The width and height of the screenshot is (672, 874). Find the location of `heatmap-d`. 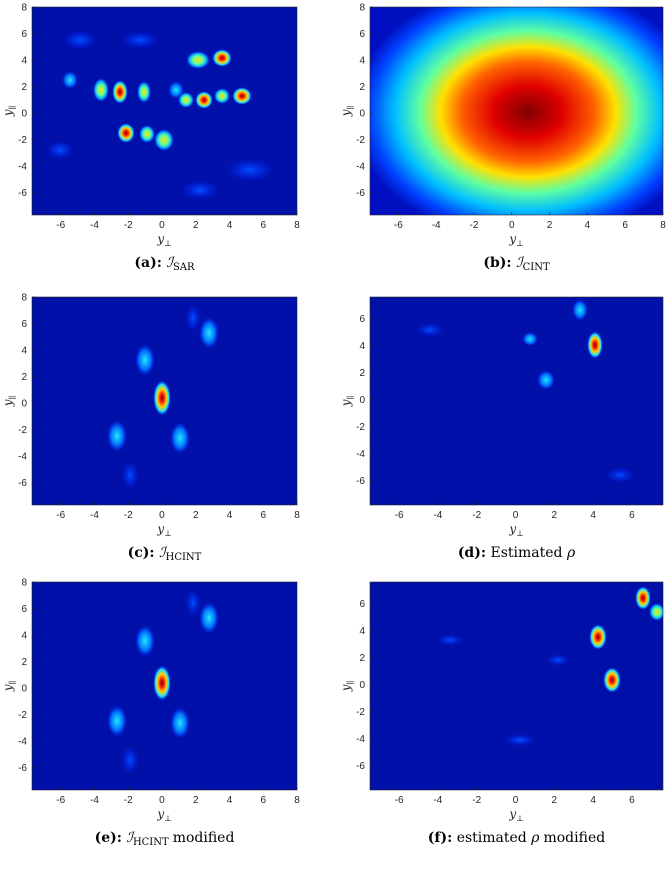

heatmap-d is located at coordinates (516, 401).